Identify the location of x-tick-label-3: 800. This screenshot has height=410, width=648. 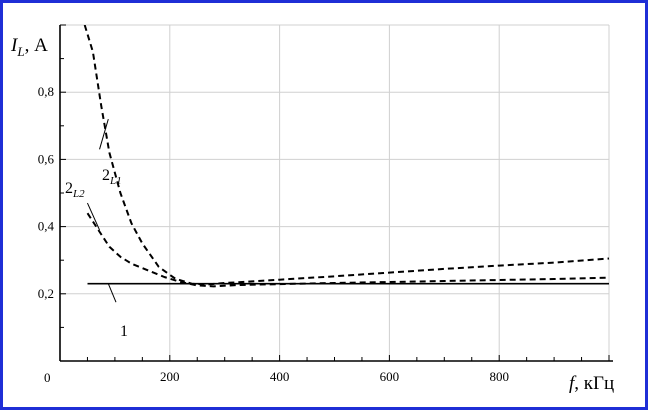
(499, 376).